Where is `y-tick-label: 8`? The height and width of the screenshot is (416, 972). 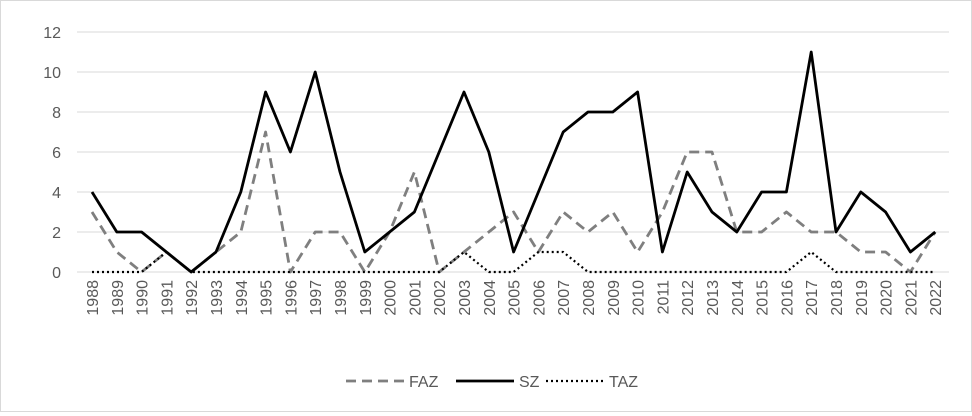 y-tick-label: 8 is located at coordinates (56, 113).